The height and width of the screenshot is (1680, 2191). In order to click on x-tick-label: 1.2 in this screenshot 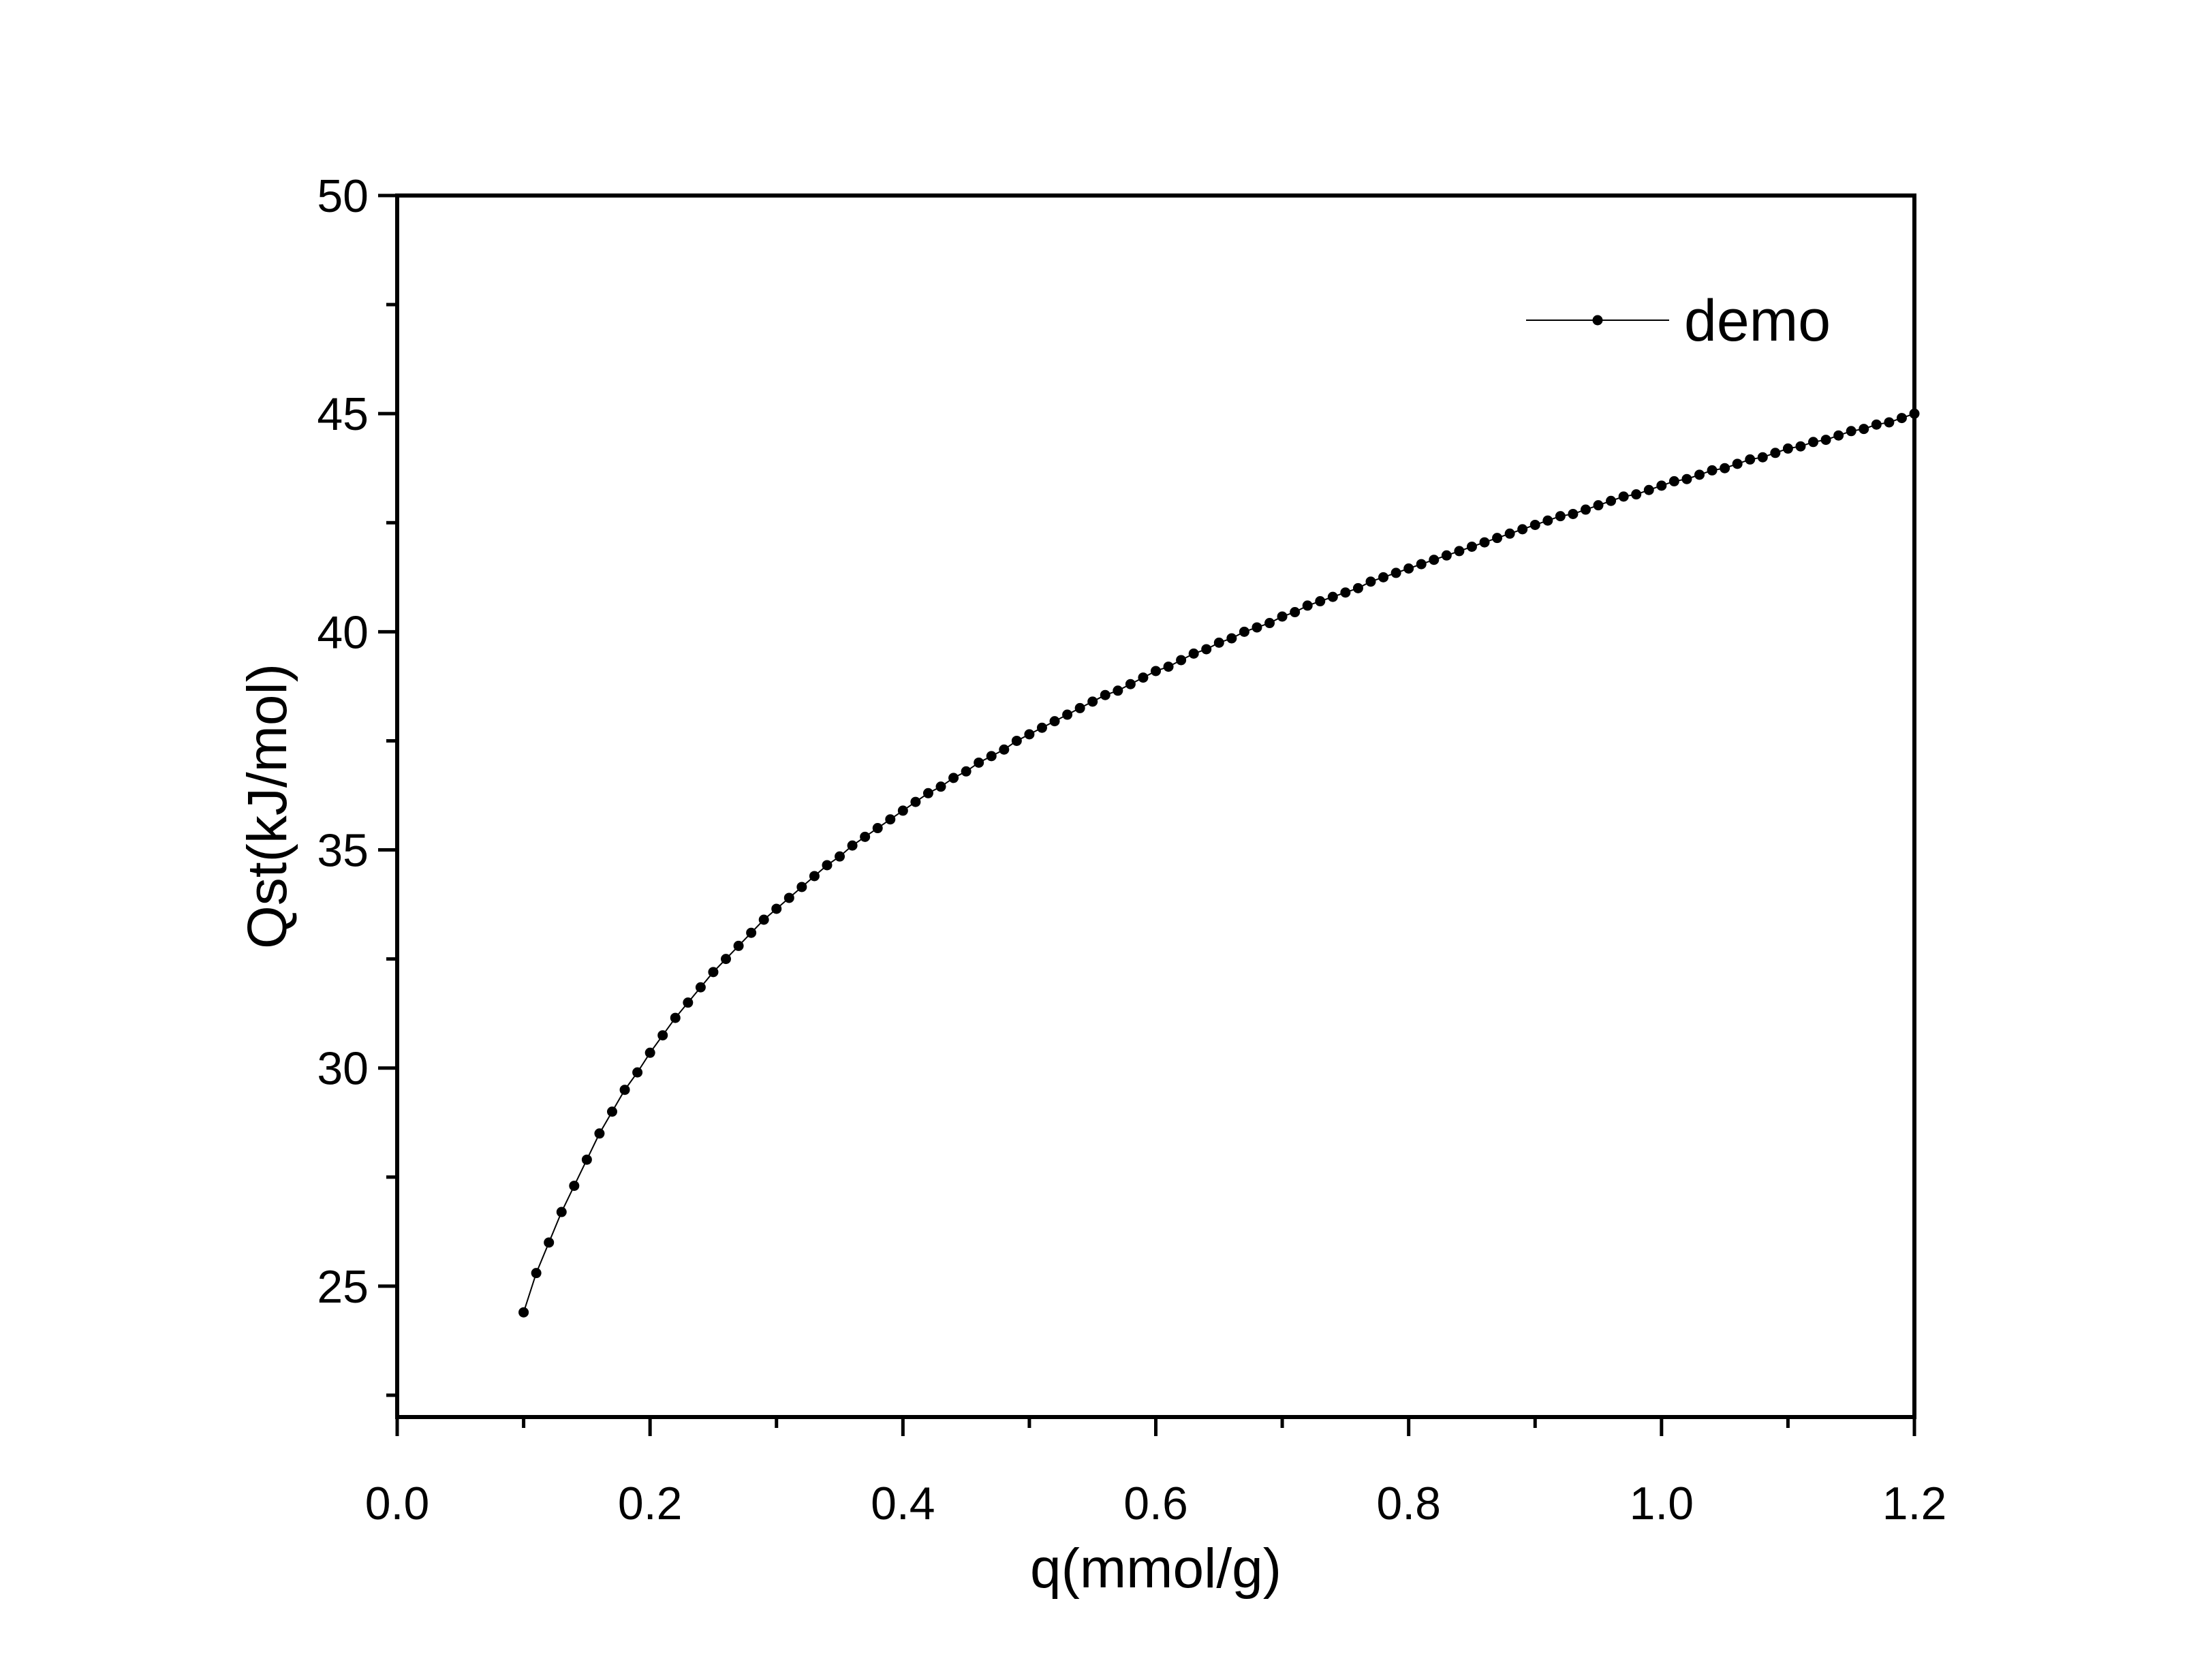, I will do `click(1914, 1503)`.